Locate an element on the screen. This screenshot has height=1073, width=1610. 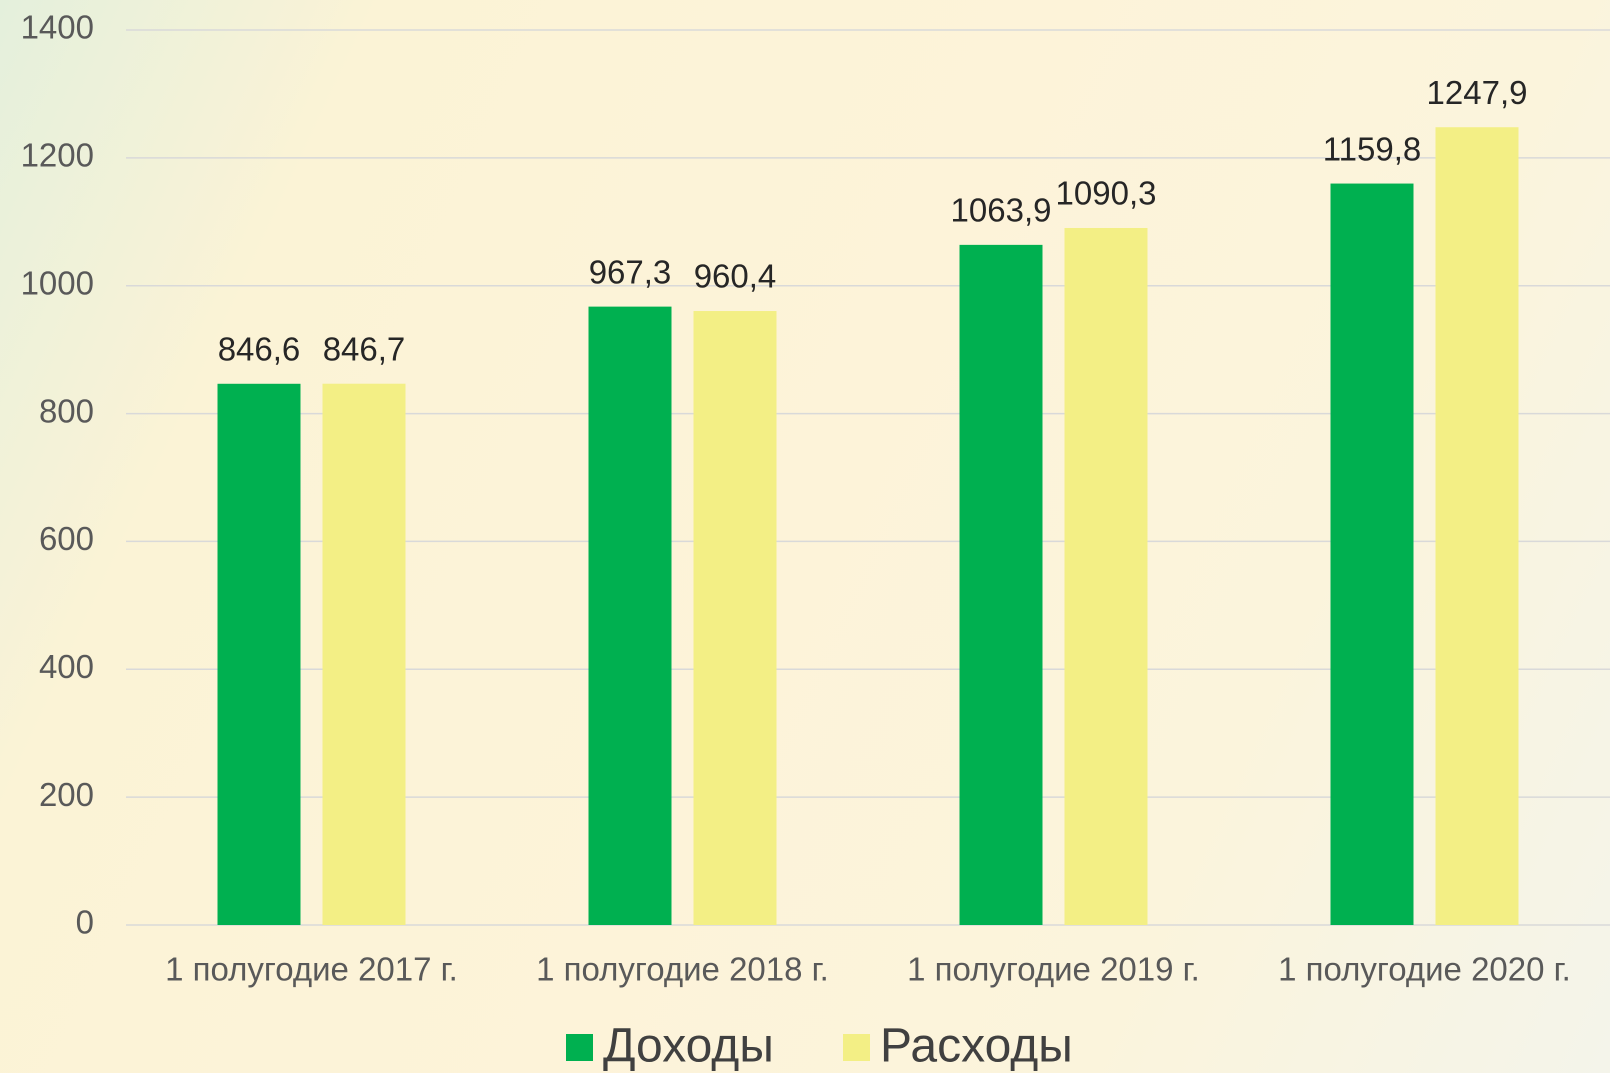
value-label: 967,3 is located at coordinates (630, 271).